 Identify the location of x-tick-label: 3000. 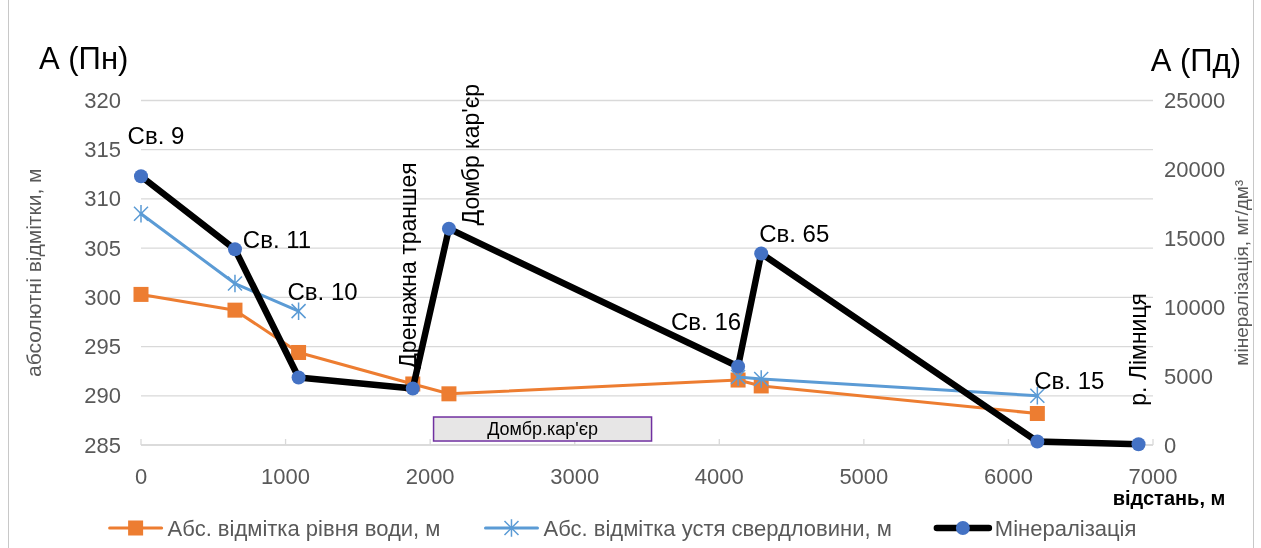
(575, 476).